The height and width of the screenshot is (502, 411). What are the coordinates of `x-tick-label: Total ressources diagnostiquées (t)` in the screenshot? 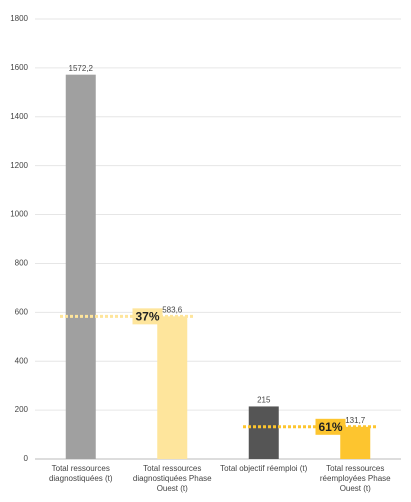 It's located at (80, 473).